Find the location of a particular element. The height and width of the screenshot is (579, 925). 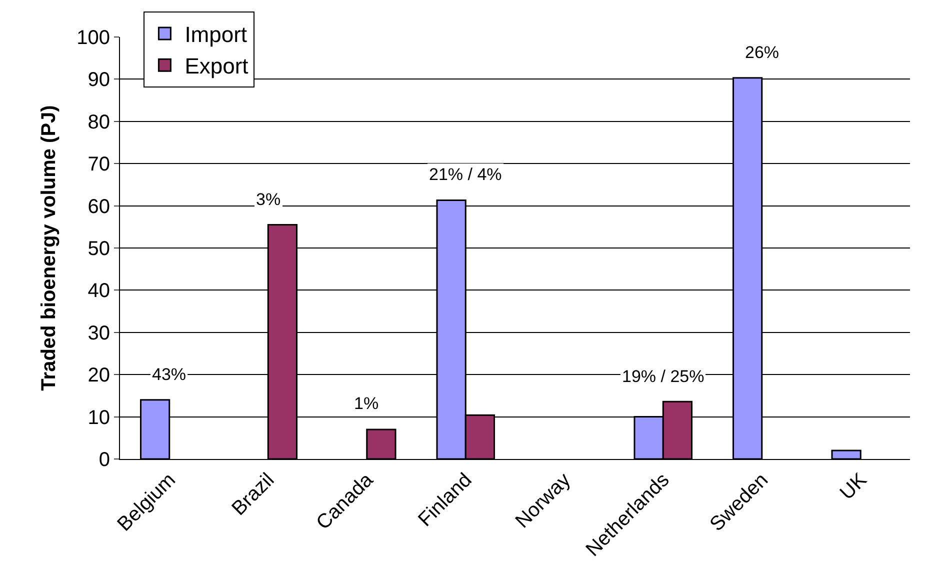

y-tick-label: 20 is located at coordinates (99, 375).